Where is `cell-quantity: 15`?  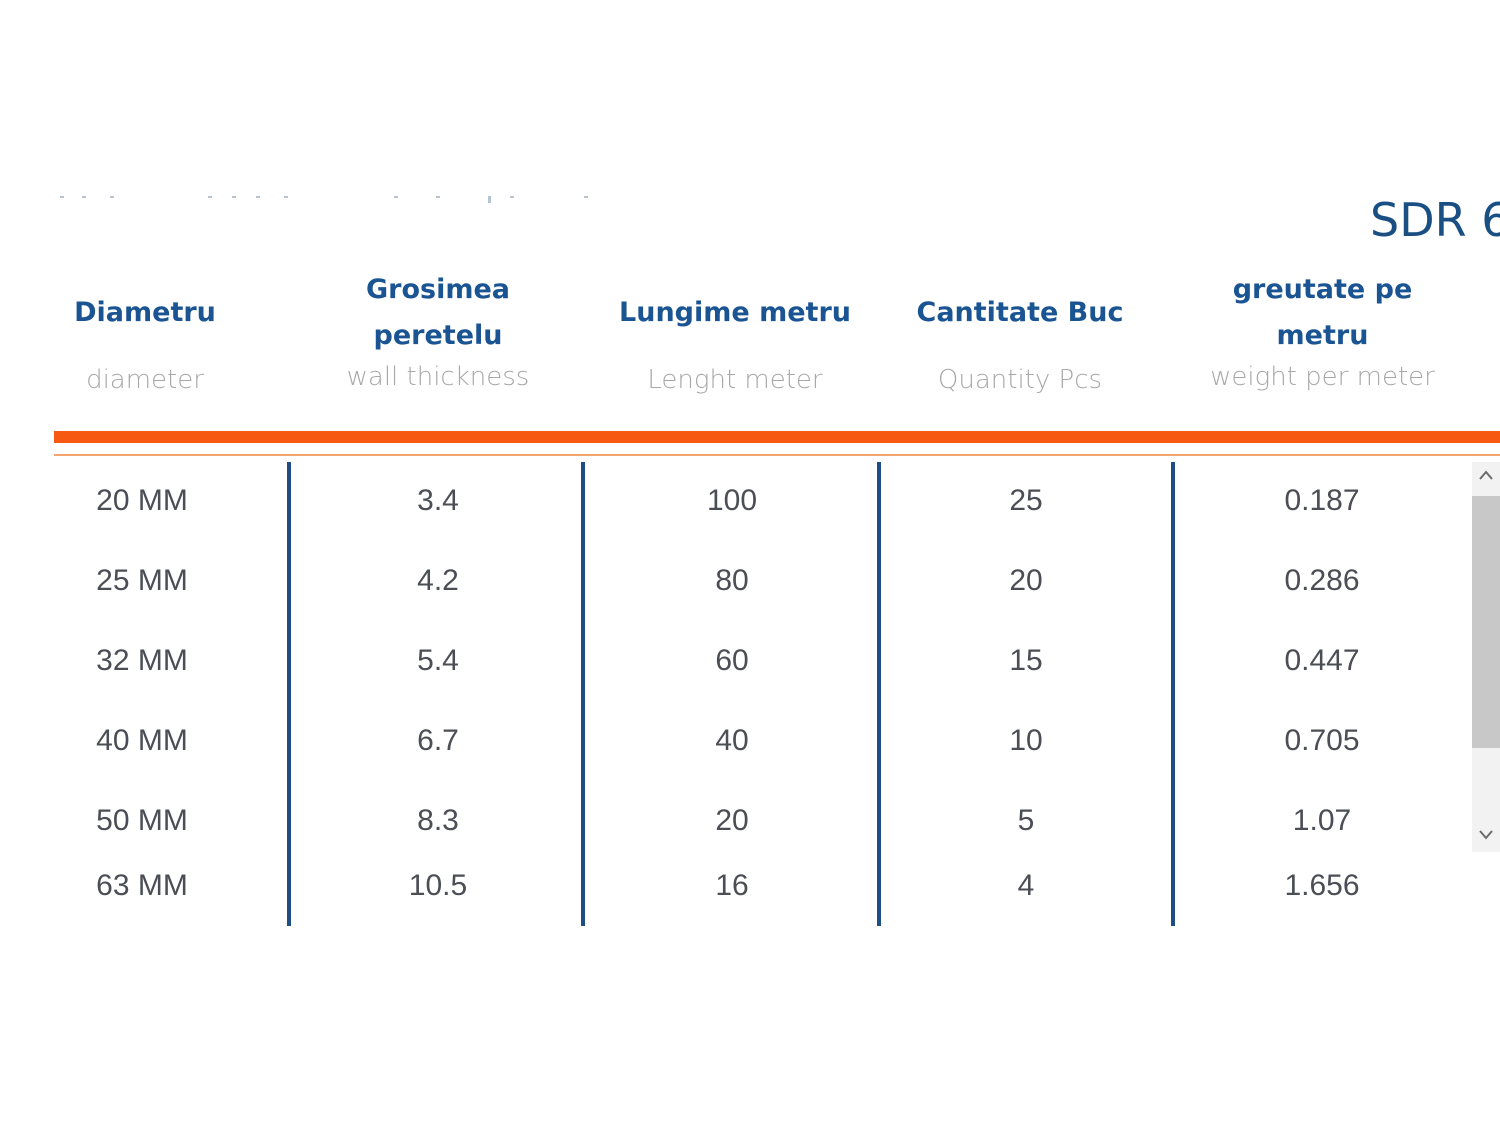
cell-quantity: 15 is located at coordinates (1026, 660).